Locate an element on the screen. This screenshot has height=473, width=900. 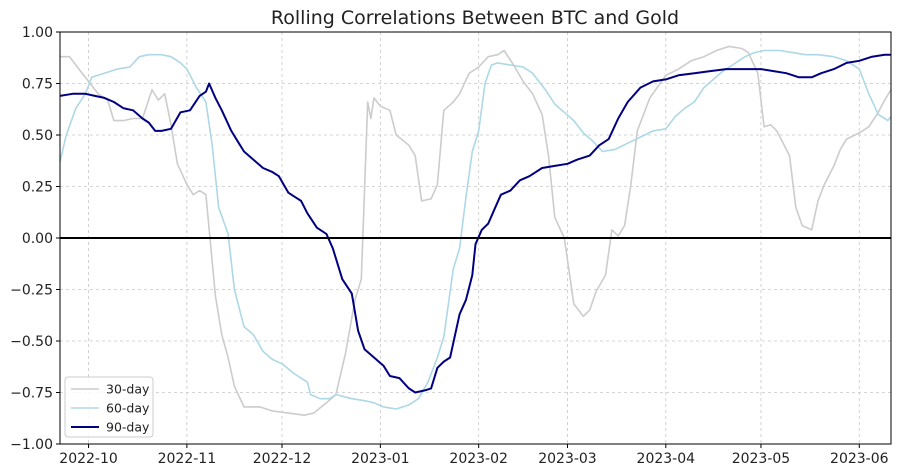
legend: 30-day 60-day 90-day is located at coordinates (109, 407).